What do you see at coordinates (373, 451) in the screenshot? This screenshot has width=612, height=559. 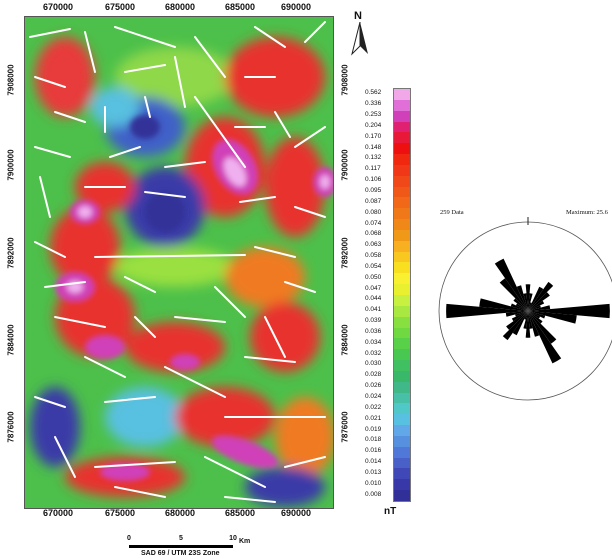 I see `legend-value: 0.016` at bounding box center [373, 451].